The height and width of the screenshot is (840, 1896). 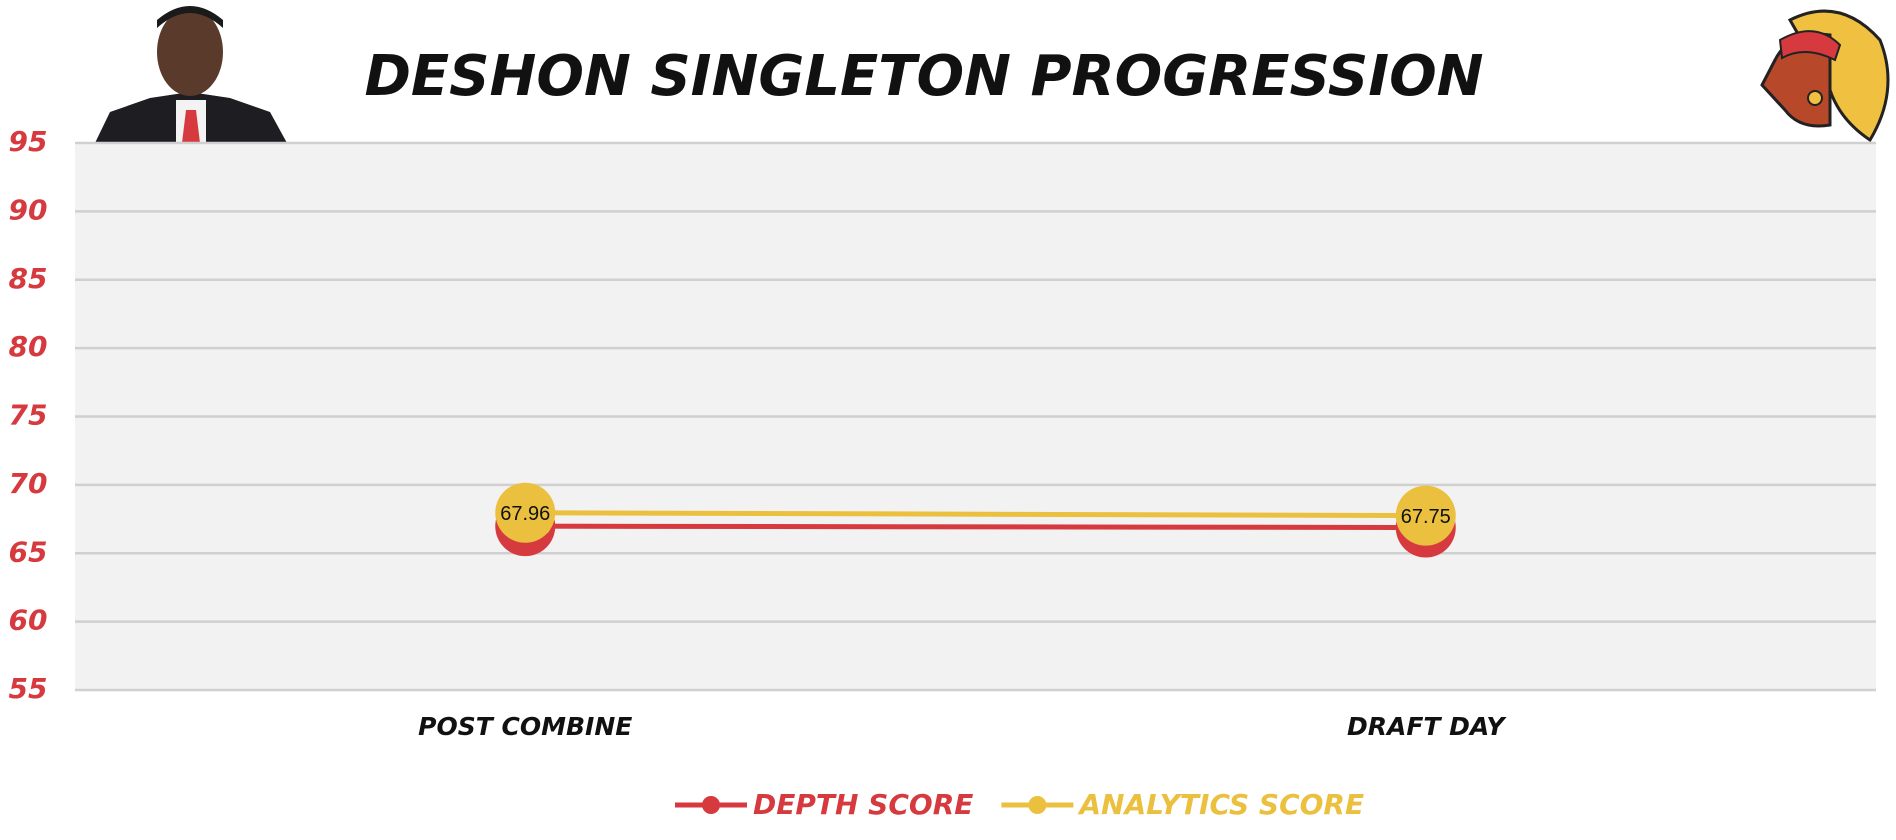 I want to click on x-tick-label: POST COMBINE, so click(x=525, y=726).